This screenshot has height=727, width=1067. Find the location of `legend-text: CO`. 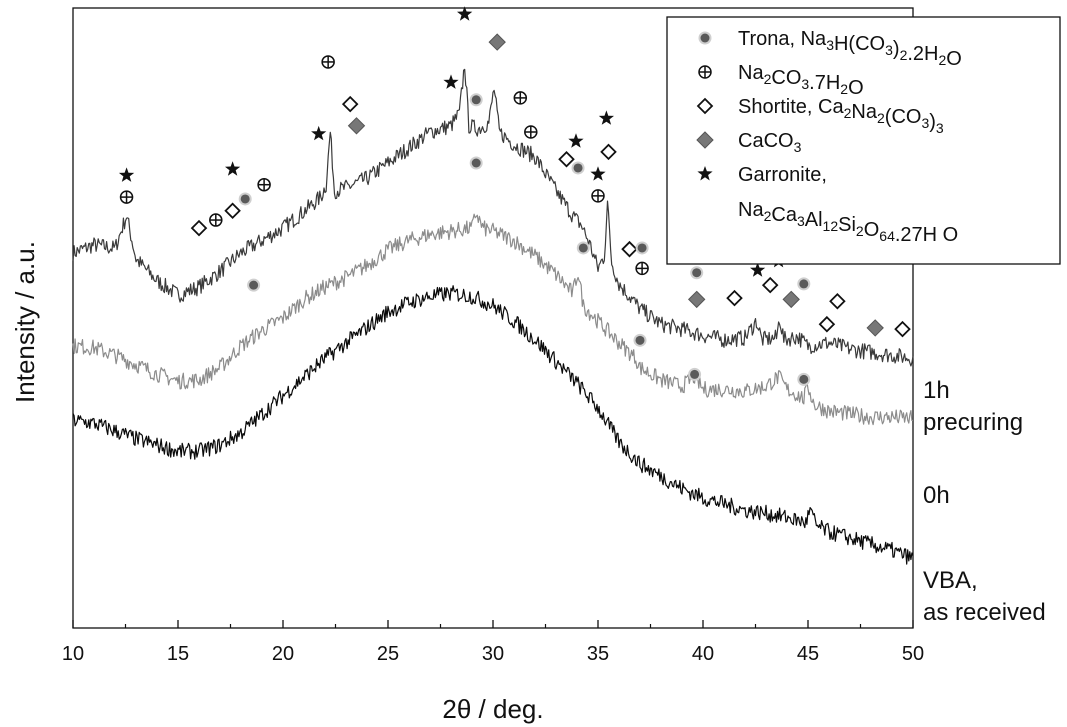

legend-text: CO is located at coordinates (786, 78).